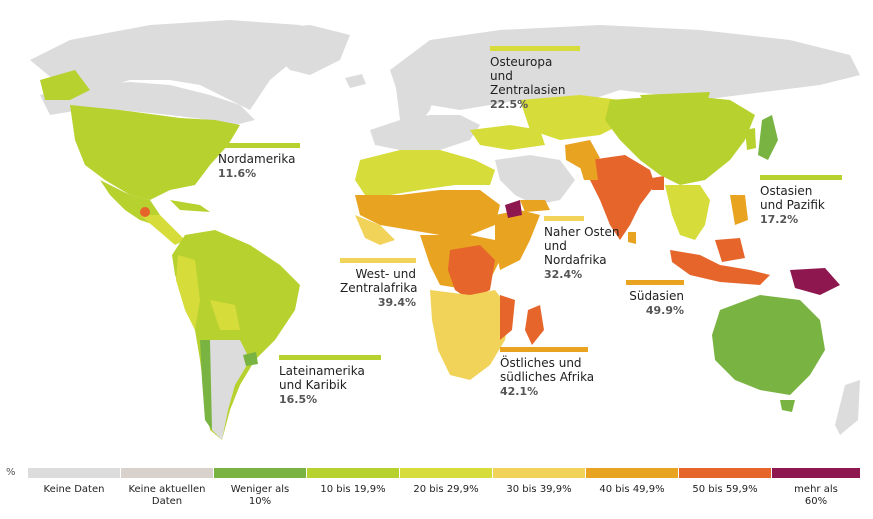 The image size is (873, 519). I want to click on land-philippines, so click(739, 210).